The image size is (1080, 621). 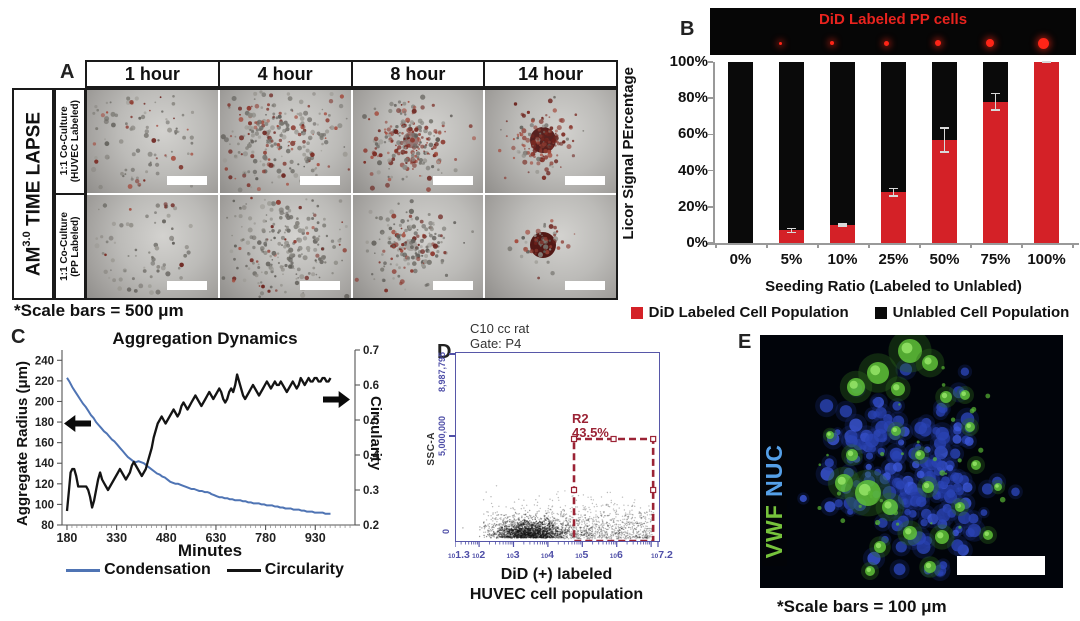 What do you see at coordinates (687, 29) in the screenshot?
I see `panel-b-label: B` at bounding box center [687, 29].